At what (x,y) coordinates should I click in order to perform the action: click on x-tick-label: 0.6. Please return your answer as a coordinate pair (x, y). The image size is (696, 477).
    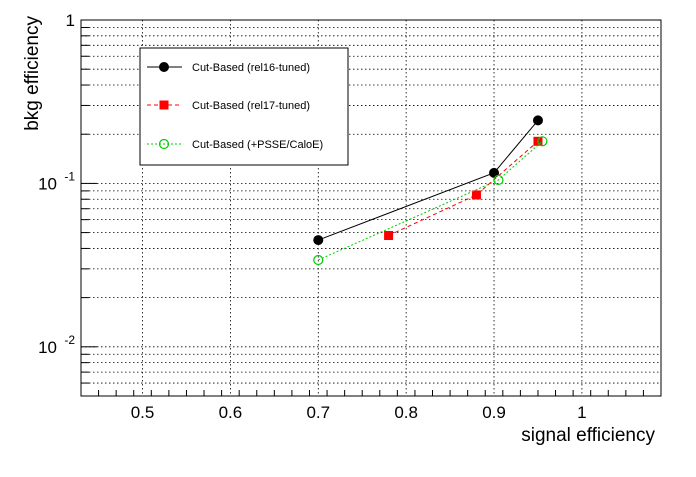
    Looking at the image, I should click on (231, 412).